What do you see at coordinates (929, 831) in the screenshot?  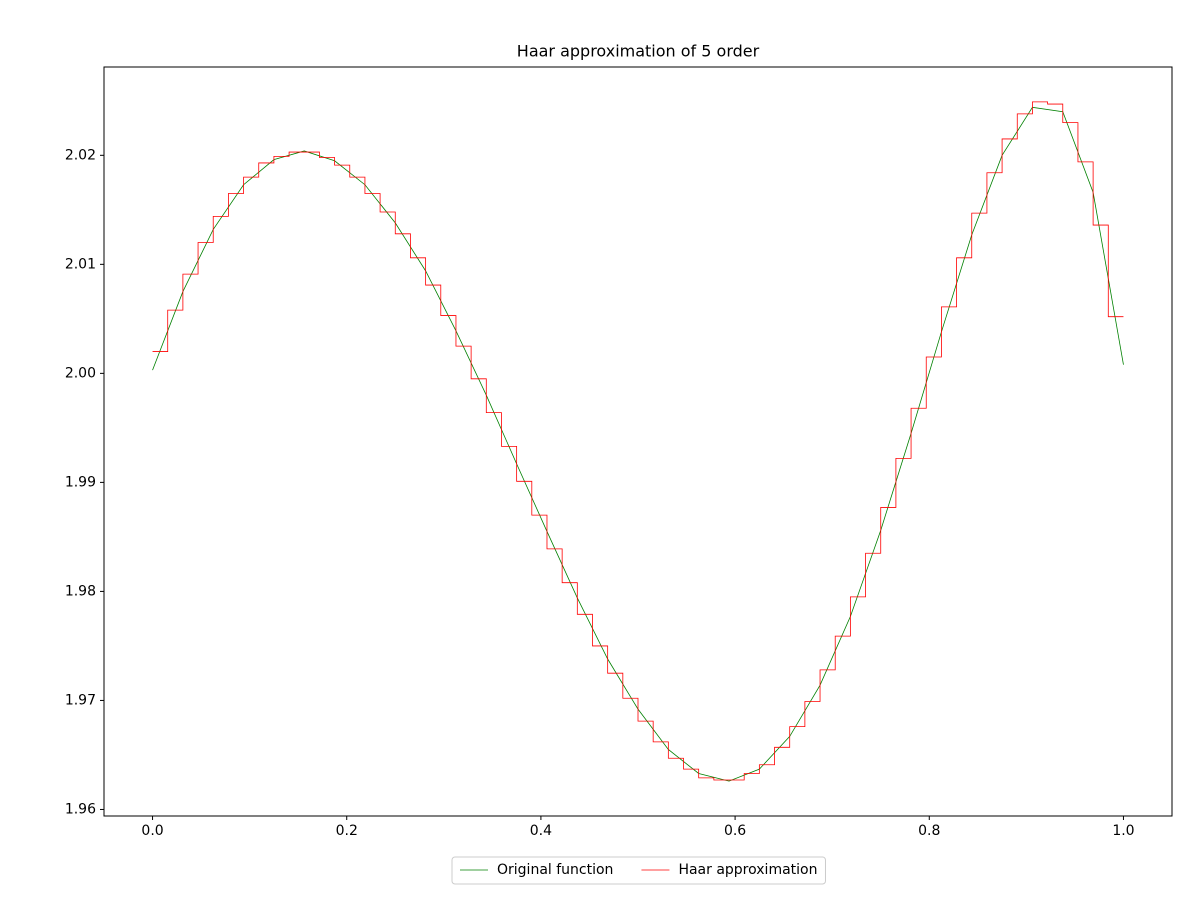 I see `x-tick-label: 0.8` at bounding box center [929, 831].